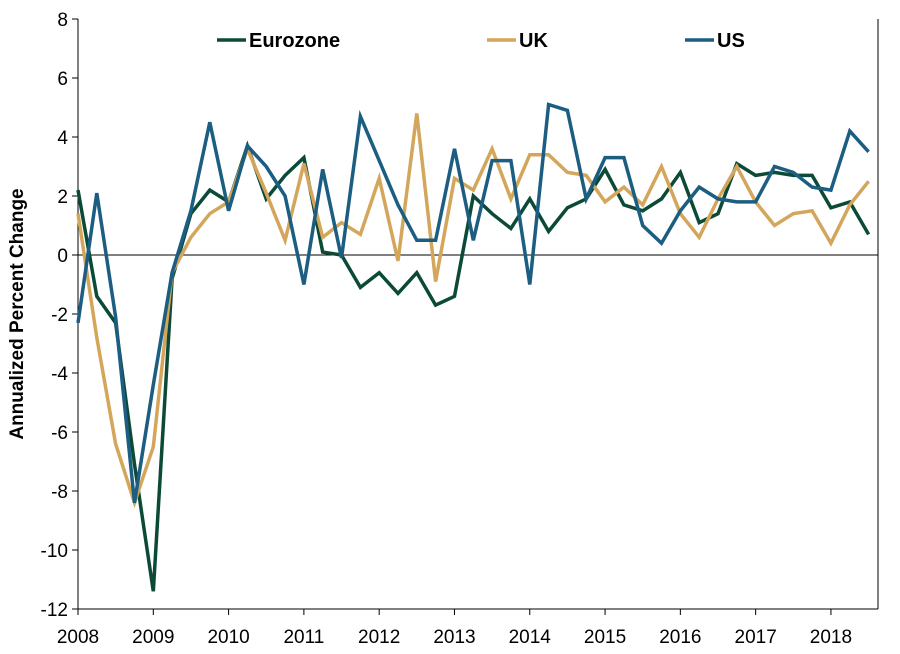 This screenshot has height=654, width=900. I want to click on x-tick-label: 2008, so click(78, 637).